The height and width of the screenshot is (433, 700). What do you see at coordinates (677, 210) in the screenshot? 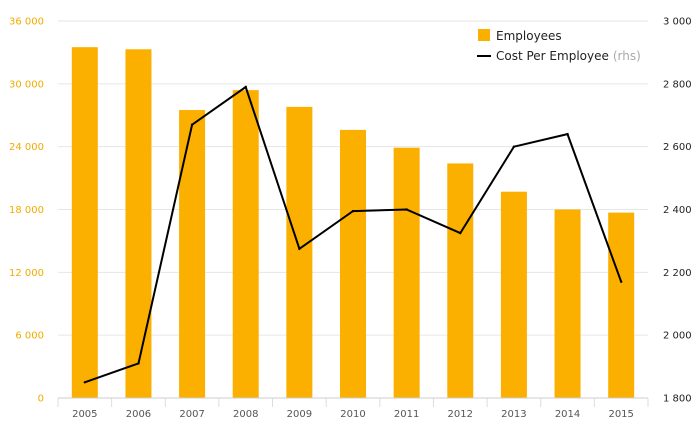
I see `y-right-tick-label: 2 400` at bounding box center [677, 210].